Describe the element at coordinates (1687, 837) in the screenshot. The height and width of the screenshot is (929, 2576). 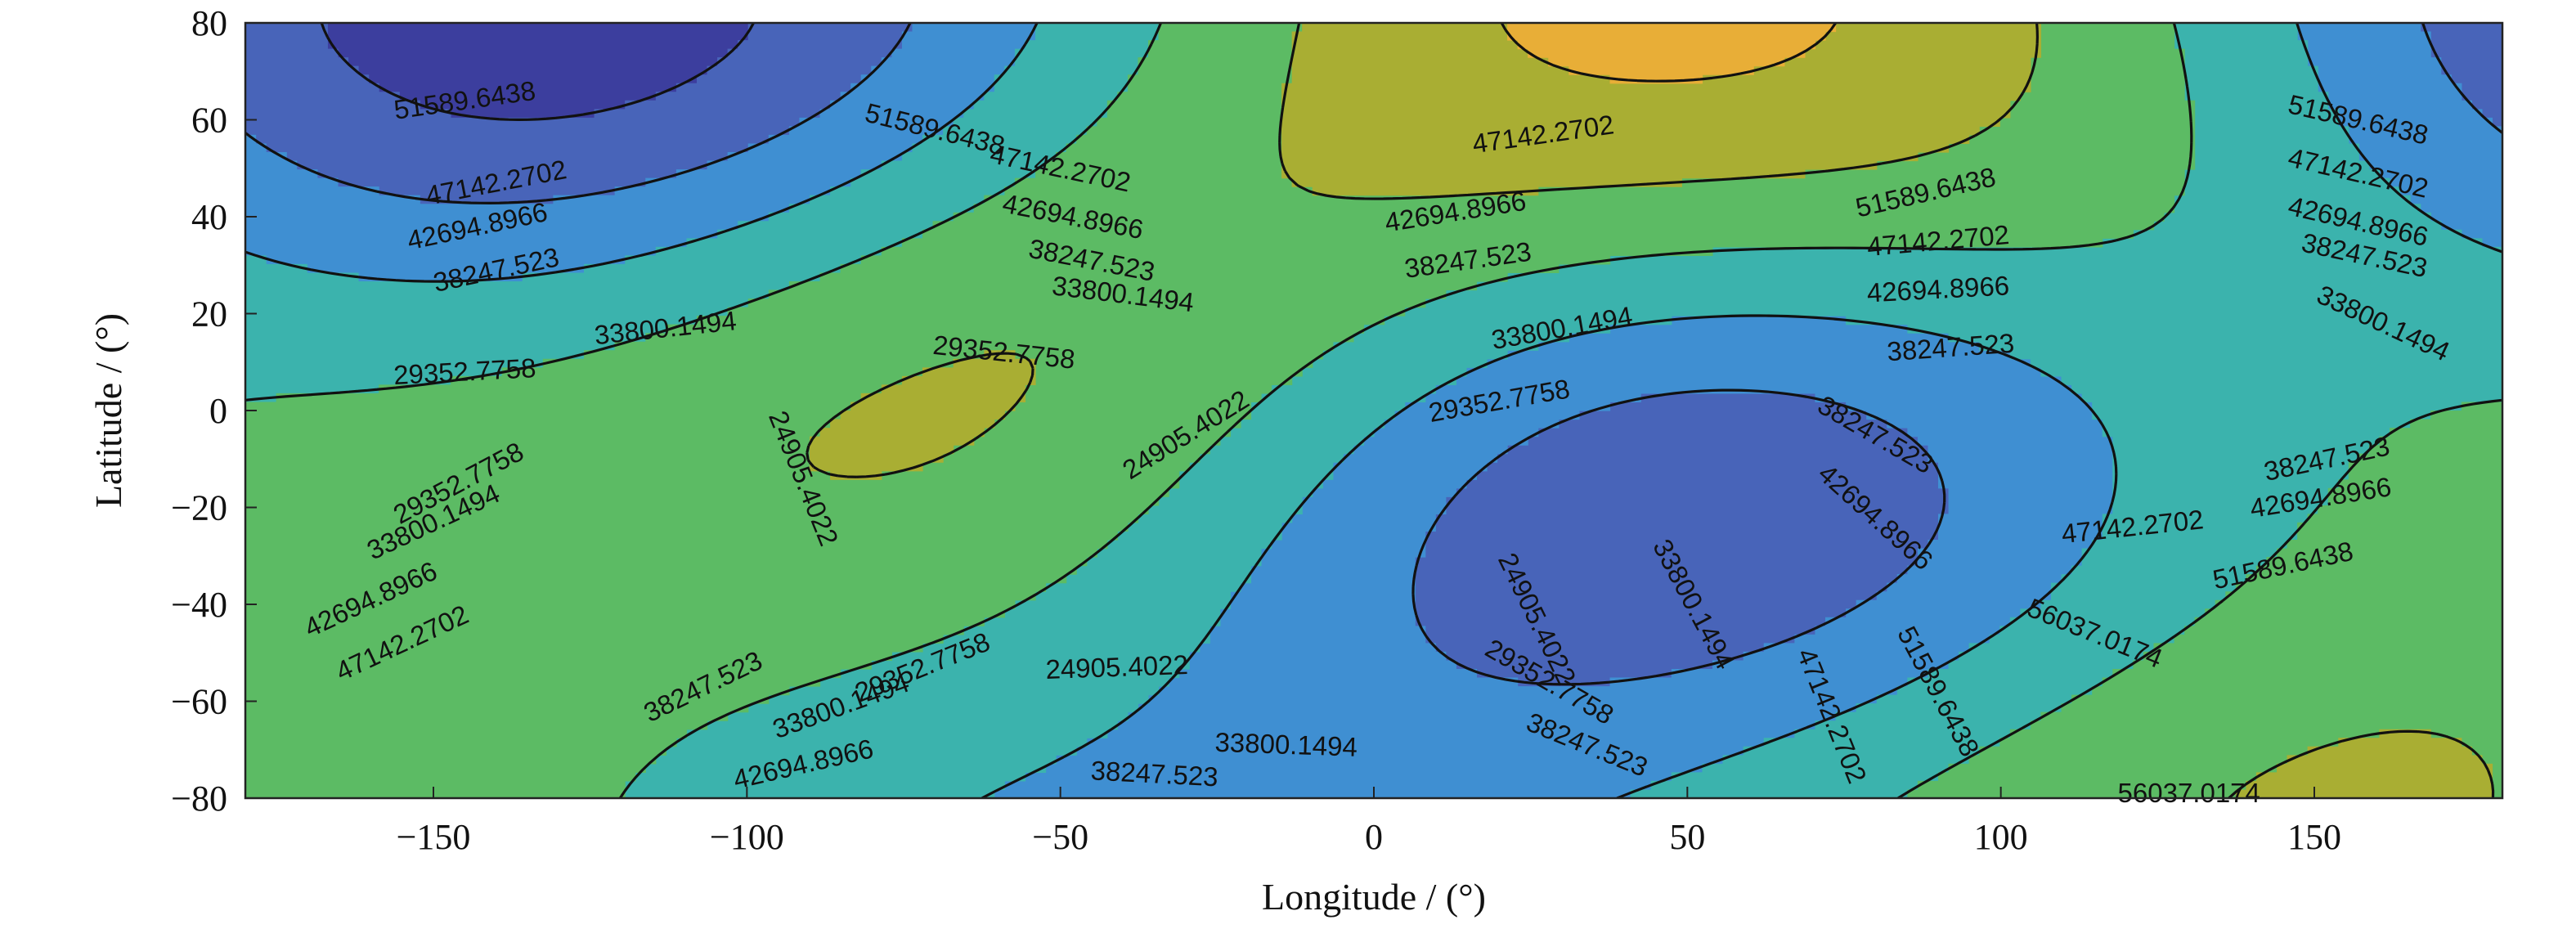
I see `x-tick-label: 50` at that location.